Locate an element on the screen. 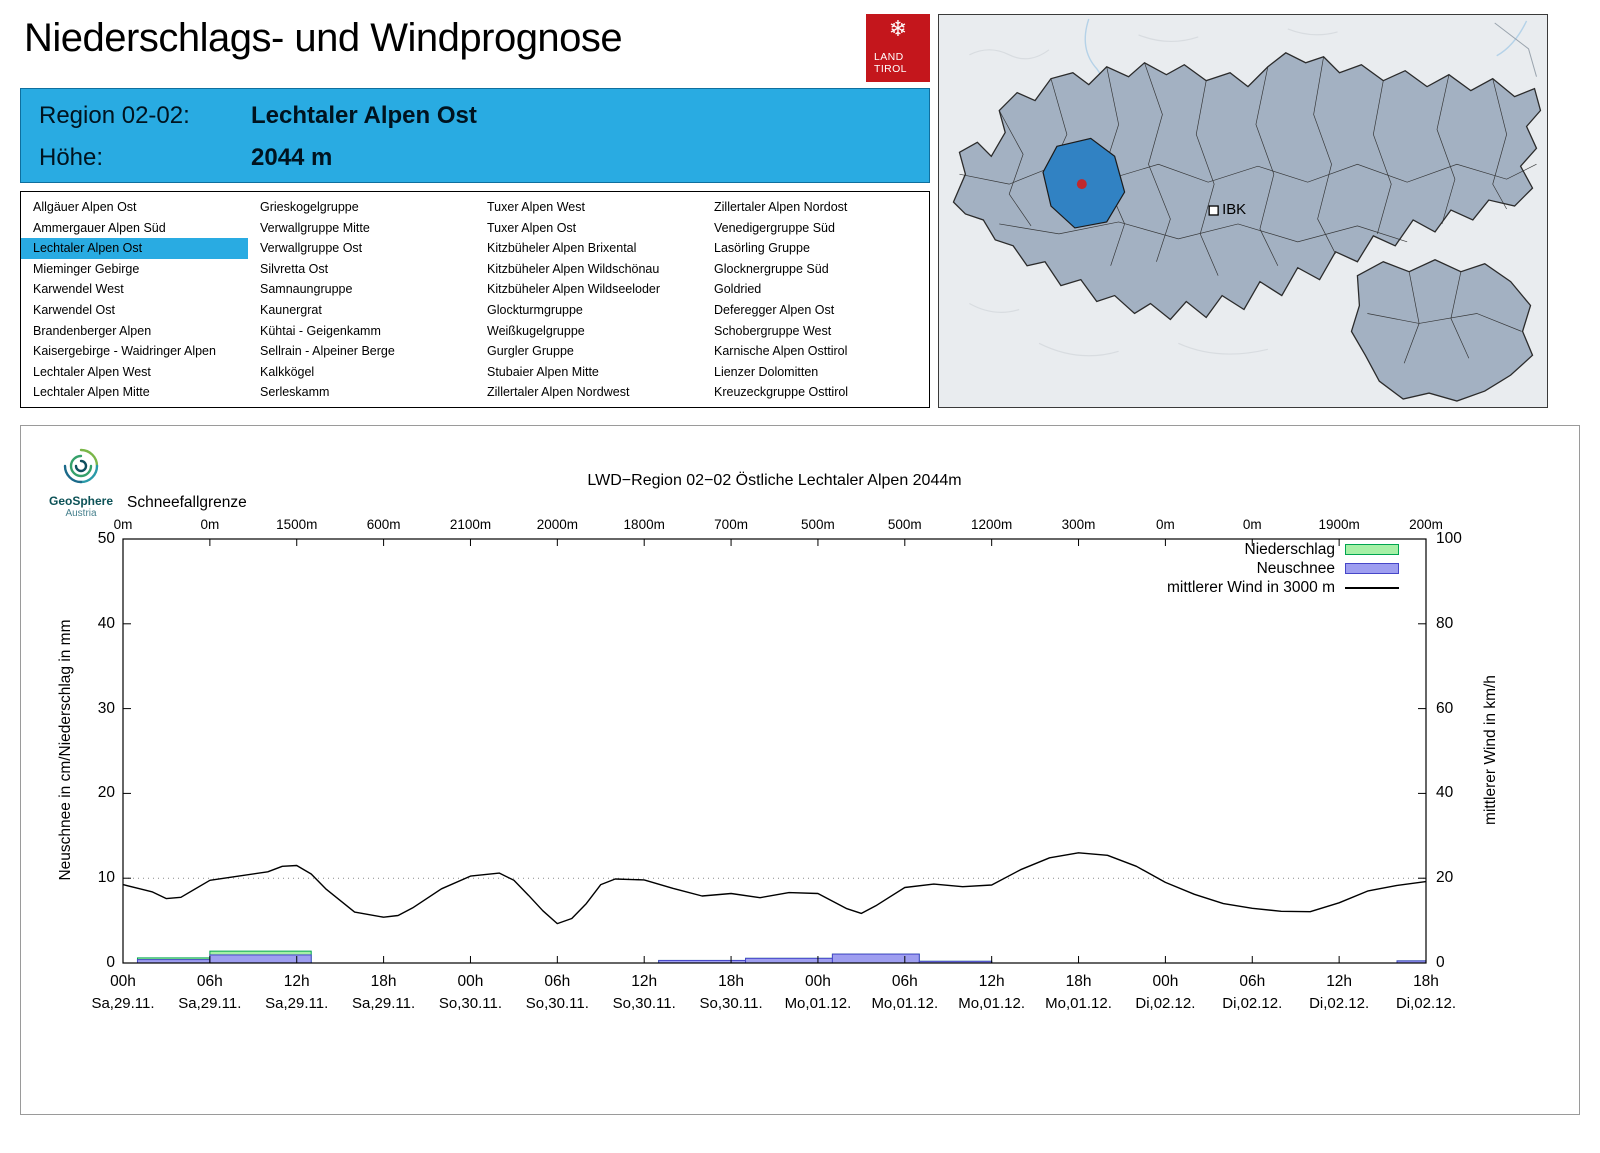 This screenshot has height=1153, width=1600. region-list-item: Zillertaler Alpen Nordwest is located at coordinates (558, 392).